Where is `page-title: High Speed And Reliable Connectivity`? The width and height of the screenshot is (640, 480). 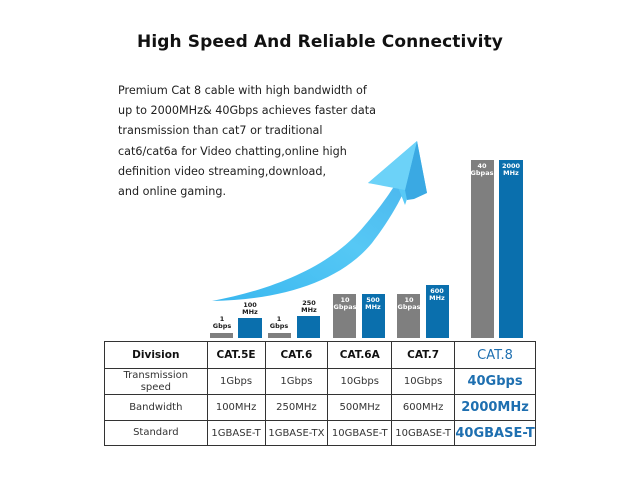
page-title: High Speed And Reliable Connectivity is located at coordinates (320, 42).